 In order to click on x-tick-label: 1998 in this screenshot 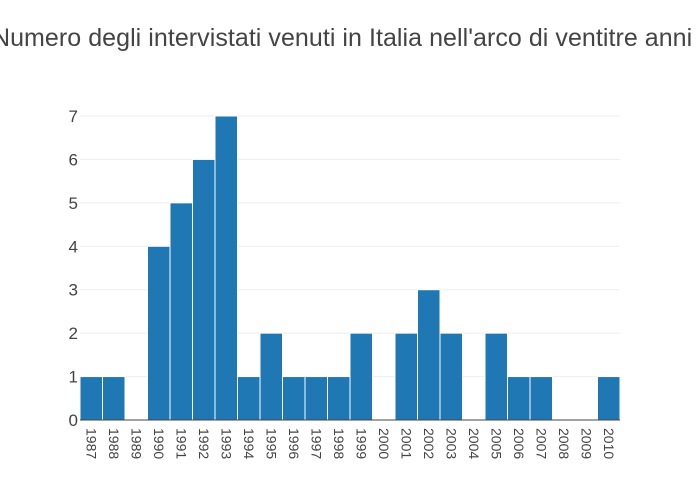, I will do `click(339, 443)`.